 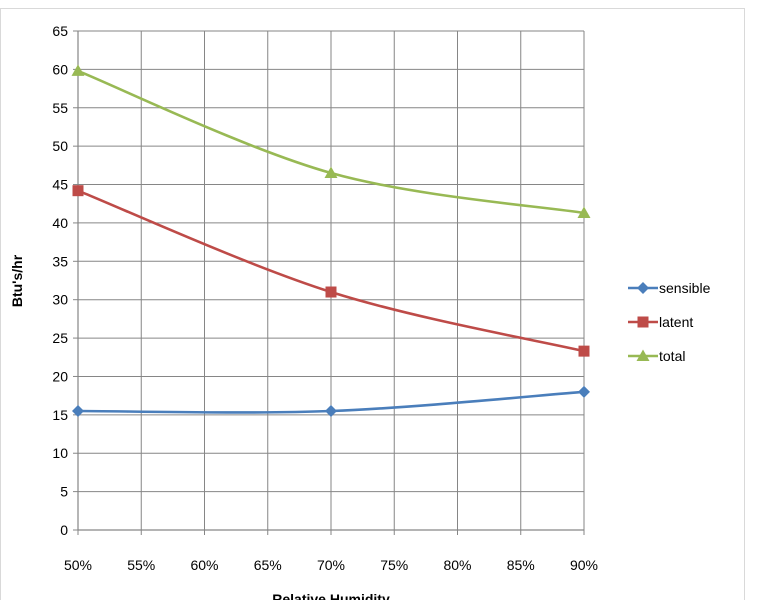 What do you see at coordinates (141, 565) in the screenshot?
I see `x-tick-label: 55%` at bounding box center [141, 565].